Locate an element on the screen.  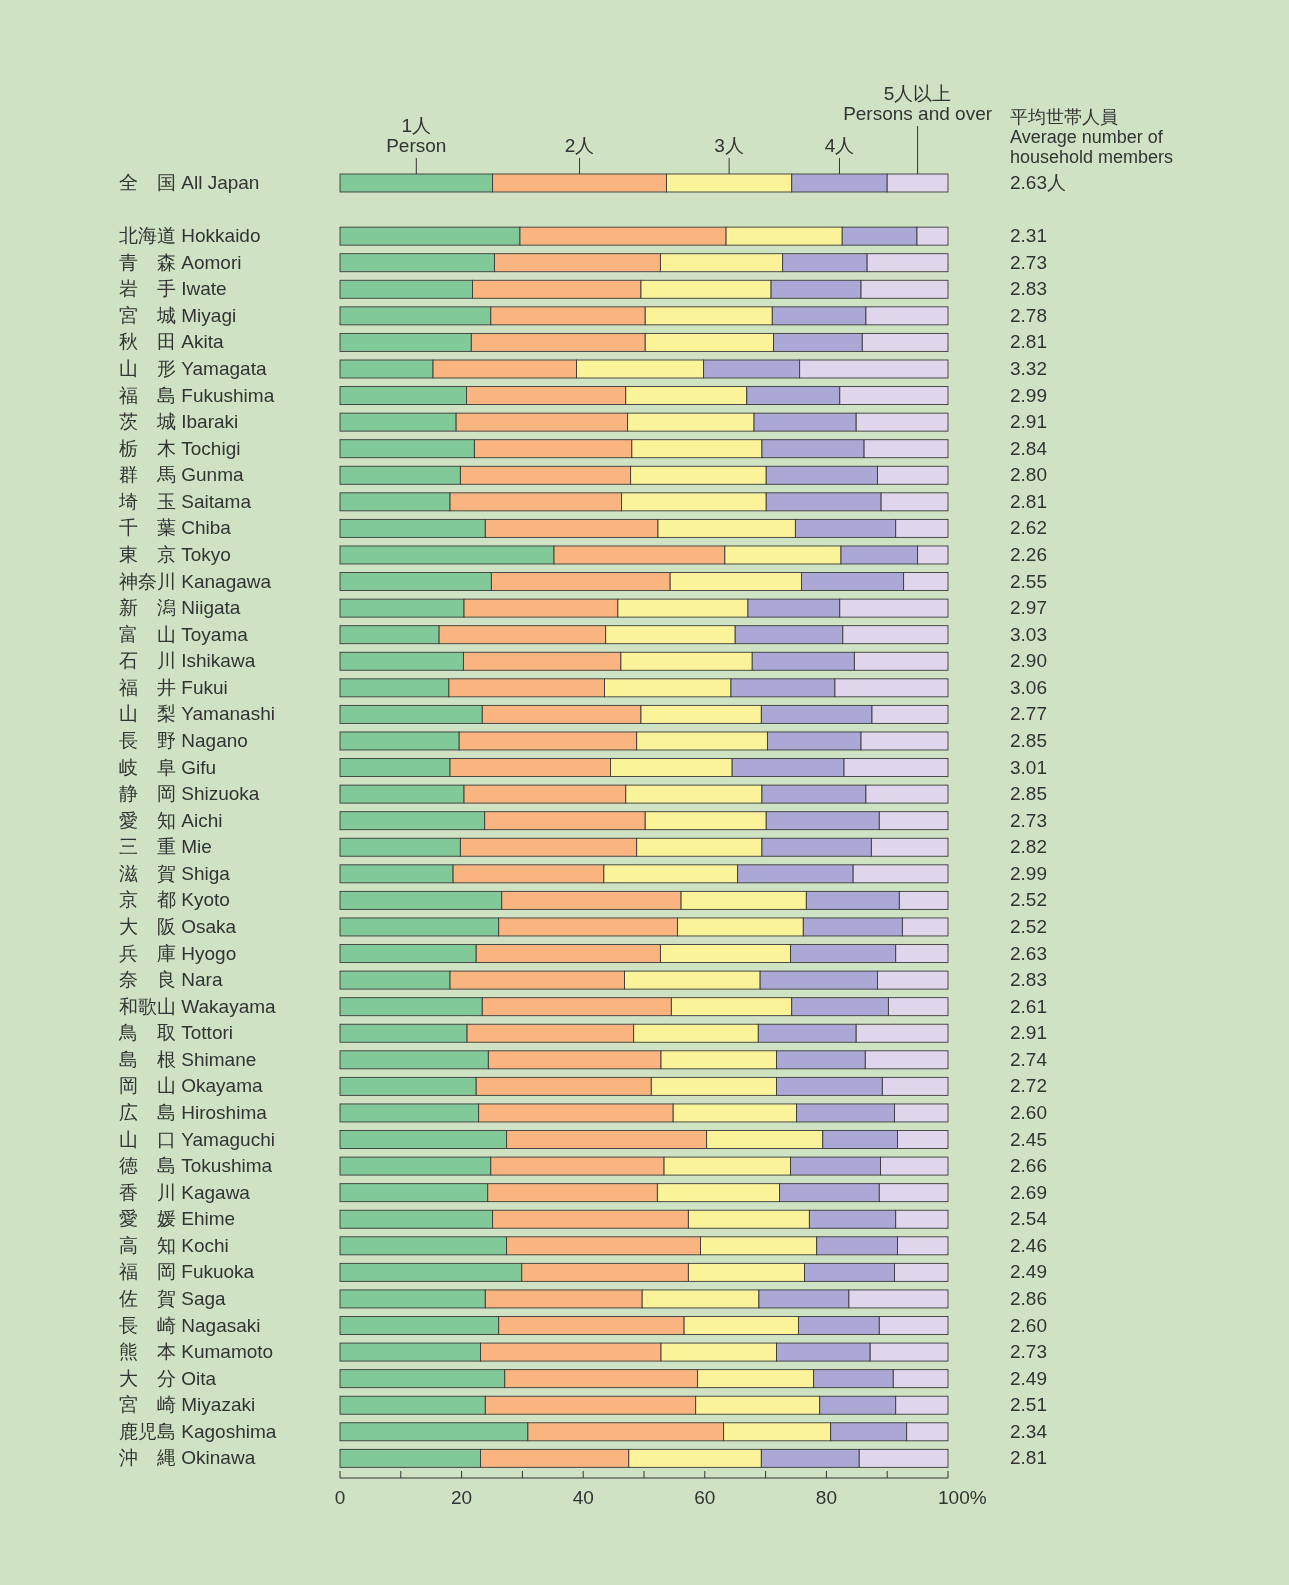
y-tick-label: 香 川 Kagawa is located at coordinates (185, 1192).